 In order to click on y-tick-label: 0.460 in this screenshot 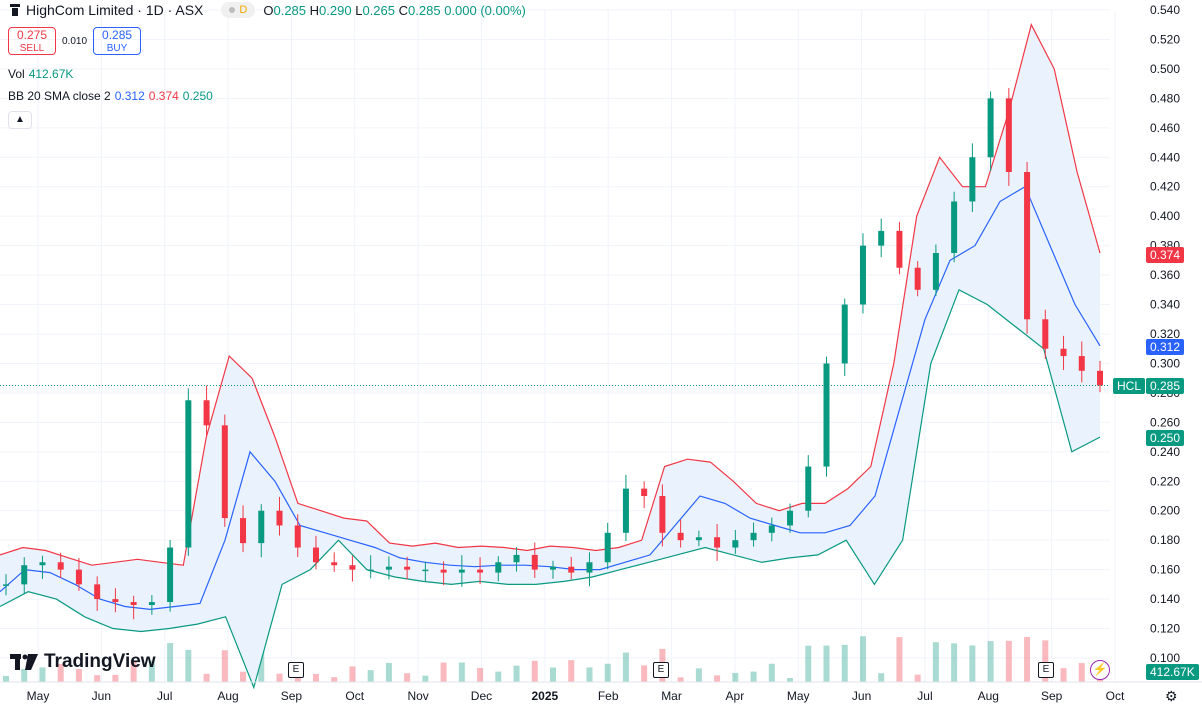, I will do `click(1165, 128)`.